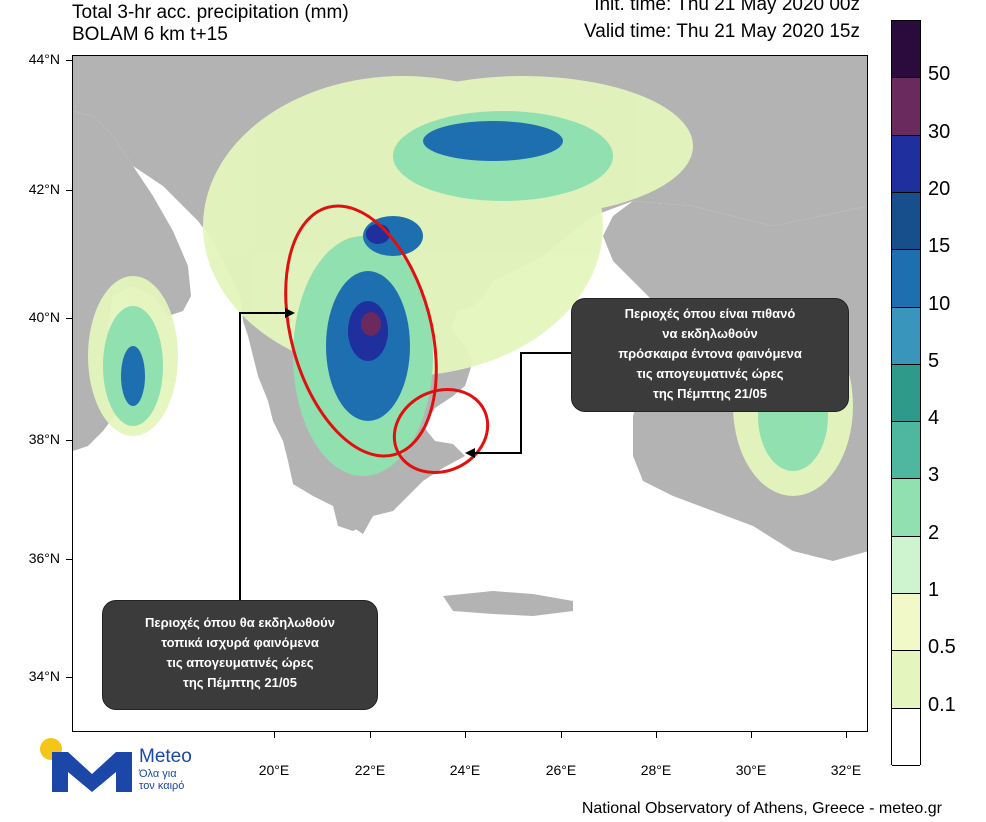 The height and width of the screenshot is (822, 986). Describe the element at coordinates (150, 34) in the screenshot. I see `model-run-label: BOLAM 6 km t+15` at that location.